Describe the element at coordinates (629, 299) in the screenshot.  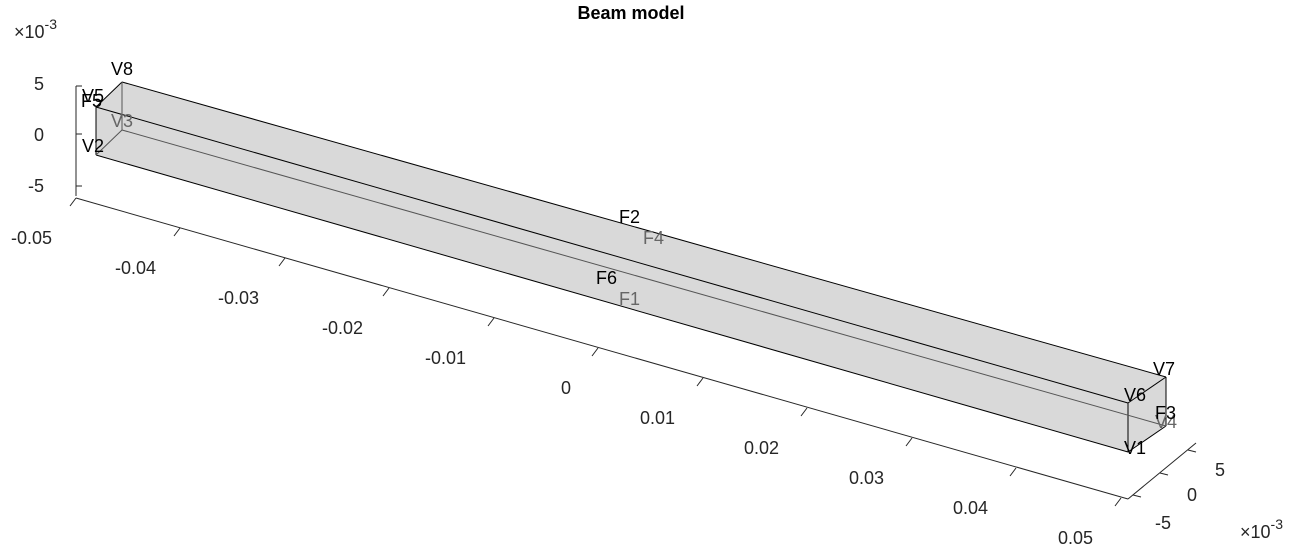
I see `face-label: F1` at that location.